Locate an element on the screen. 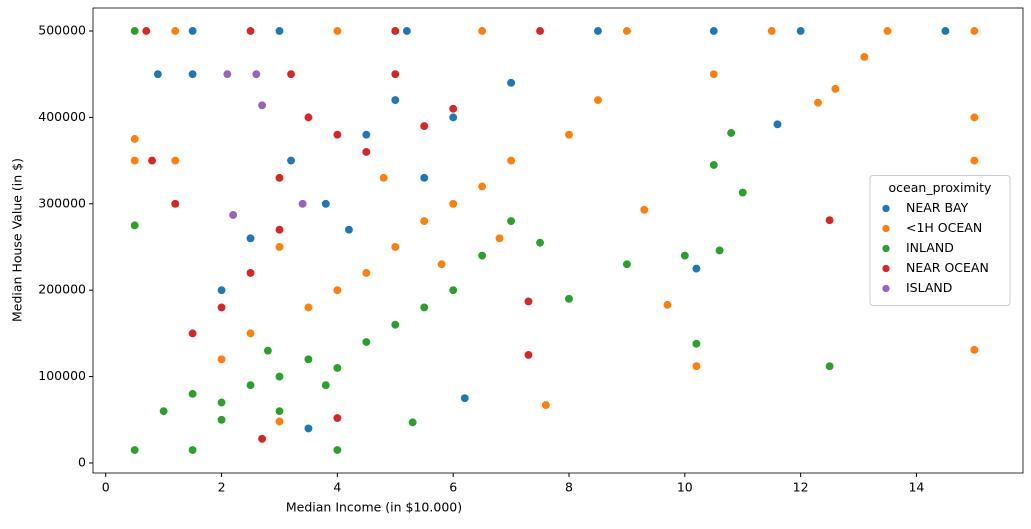  legend-label: INLAND is located at coordinates (930, 247).